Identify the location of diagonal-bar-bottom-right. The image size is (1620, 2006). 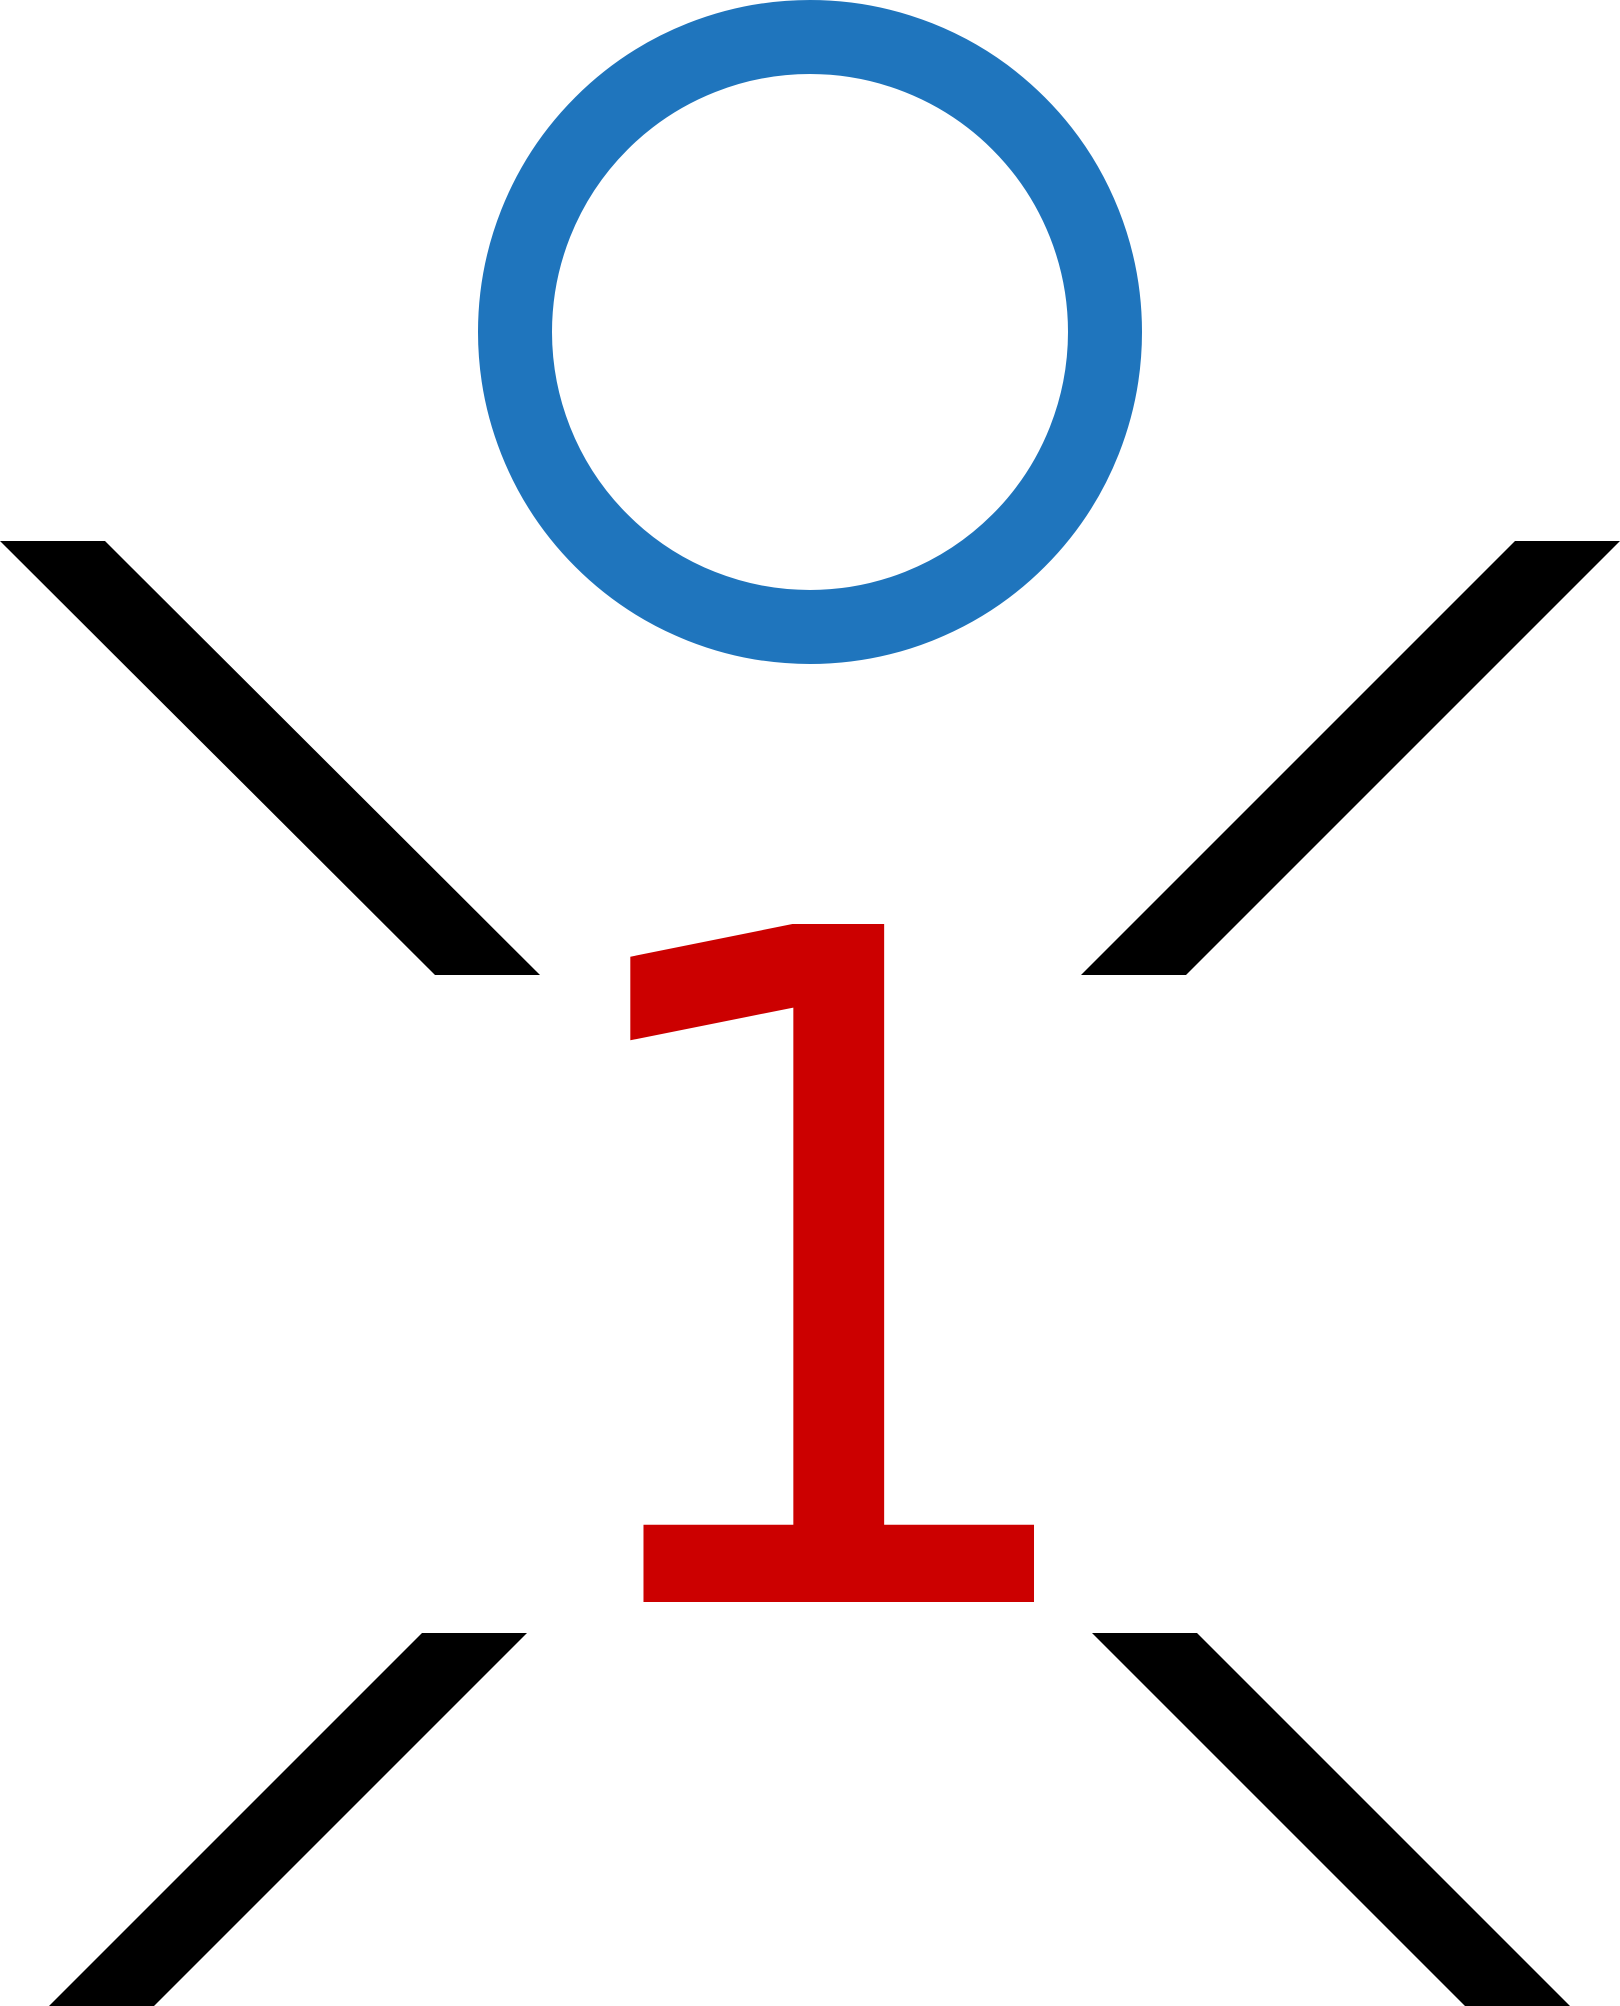
(1331, 1819).